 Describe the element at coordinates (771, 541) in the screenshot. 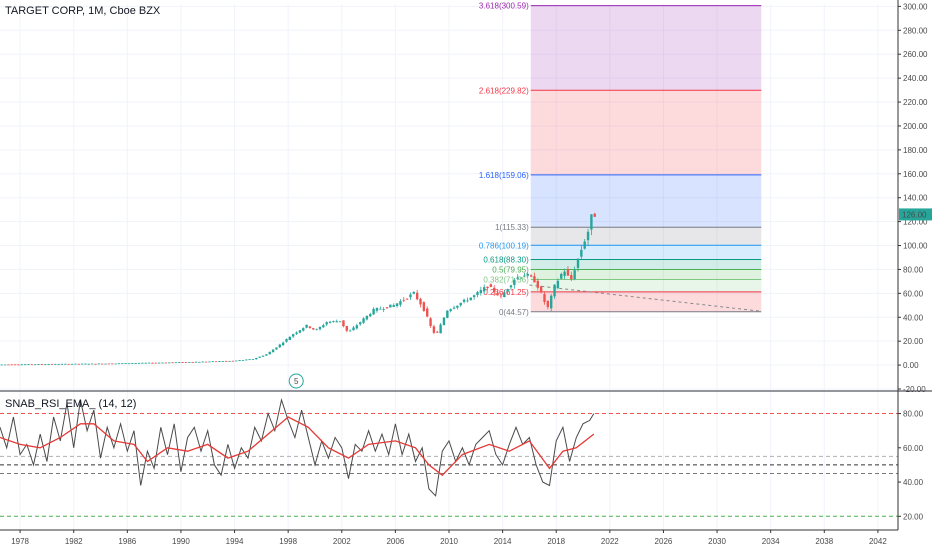

I see `time-axis-label: 2034` at that location.